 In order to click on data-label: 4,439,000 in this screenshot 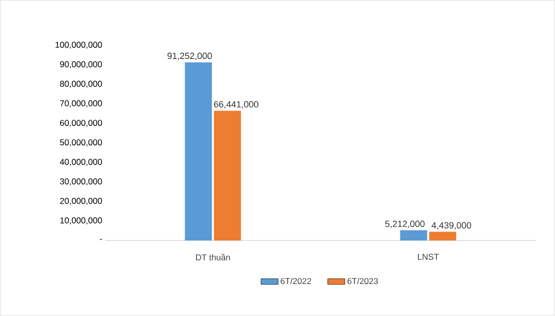, I will do `click(452, 226)`.